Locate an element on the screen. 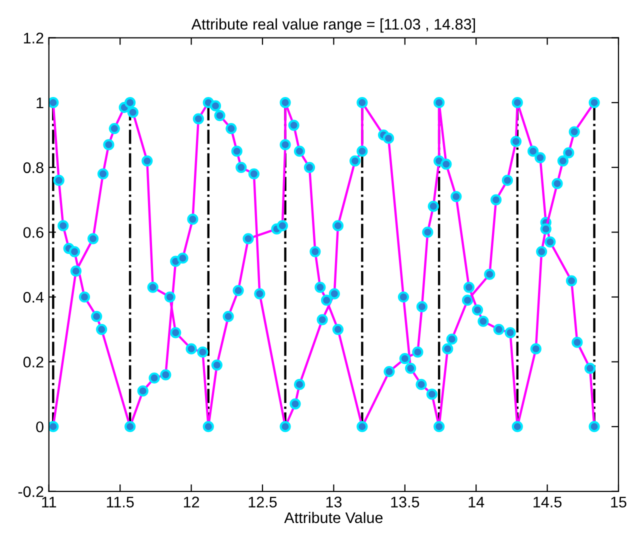 Image resolution: width=635 pixels, height=540 pixels. x-tick-label: 11 is located at coordinates (49, 502).